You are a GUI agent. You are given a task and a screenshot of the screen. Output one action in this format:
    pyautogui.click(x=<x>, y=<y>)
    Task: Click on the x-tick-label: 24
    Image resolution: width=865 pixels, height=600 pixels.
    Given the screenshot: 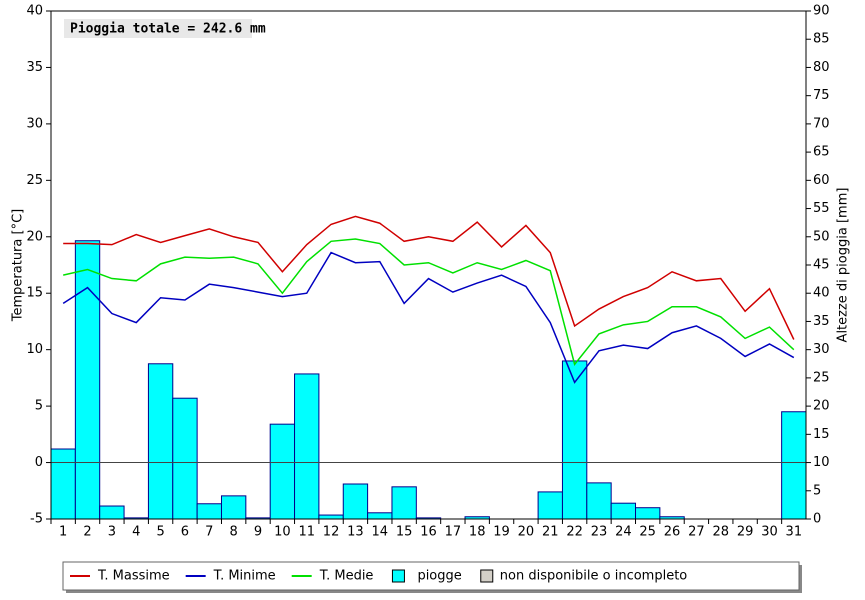 What is the action you would take?
    pyautogui.click(x=623, y=532)
    